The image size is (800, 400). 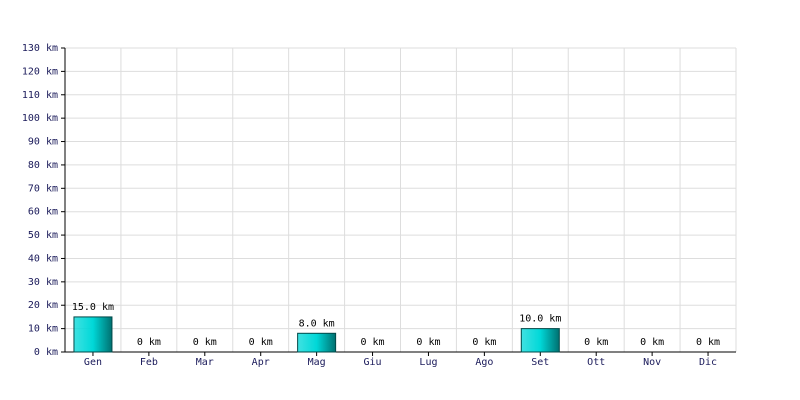 I want to click on x-tick-label: Nov, so click(x=652, y=362).